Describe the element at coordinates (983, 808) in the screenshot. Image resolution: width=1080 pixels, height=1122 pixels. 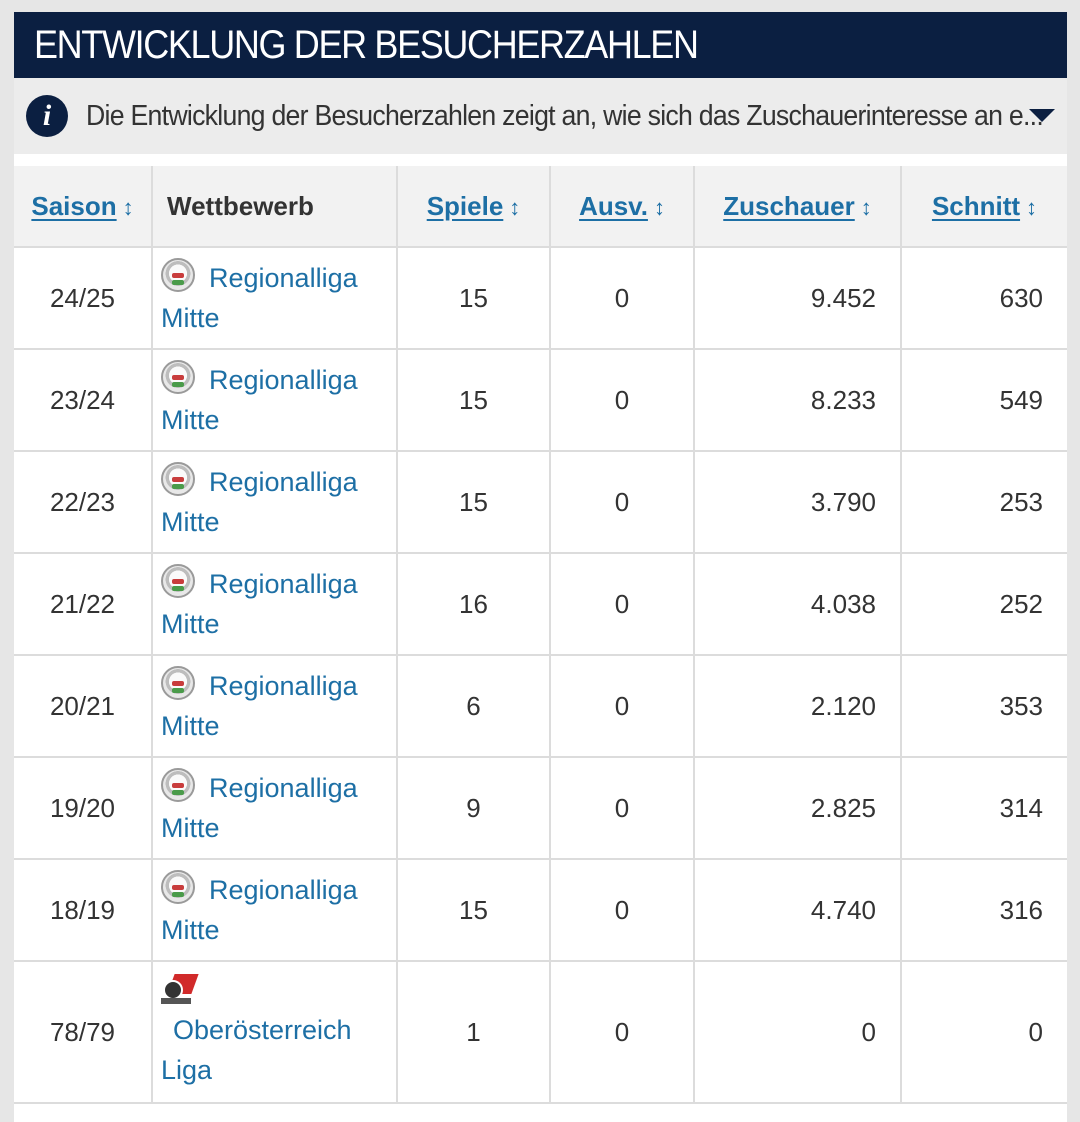
I see `cell-schnitt: 314` at that location.